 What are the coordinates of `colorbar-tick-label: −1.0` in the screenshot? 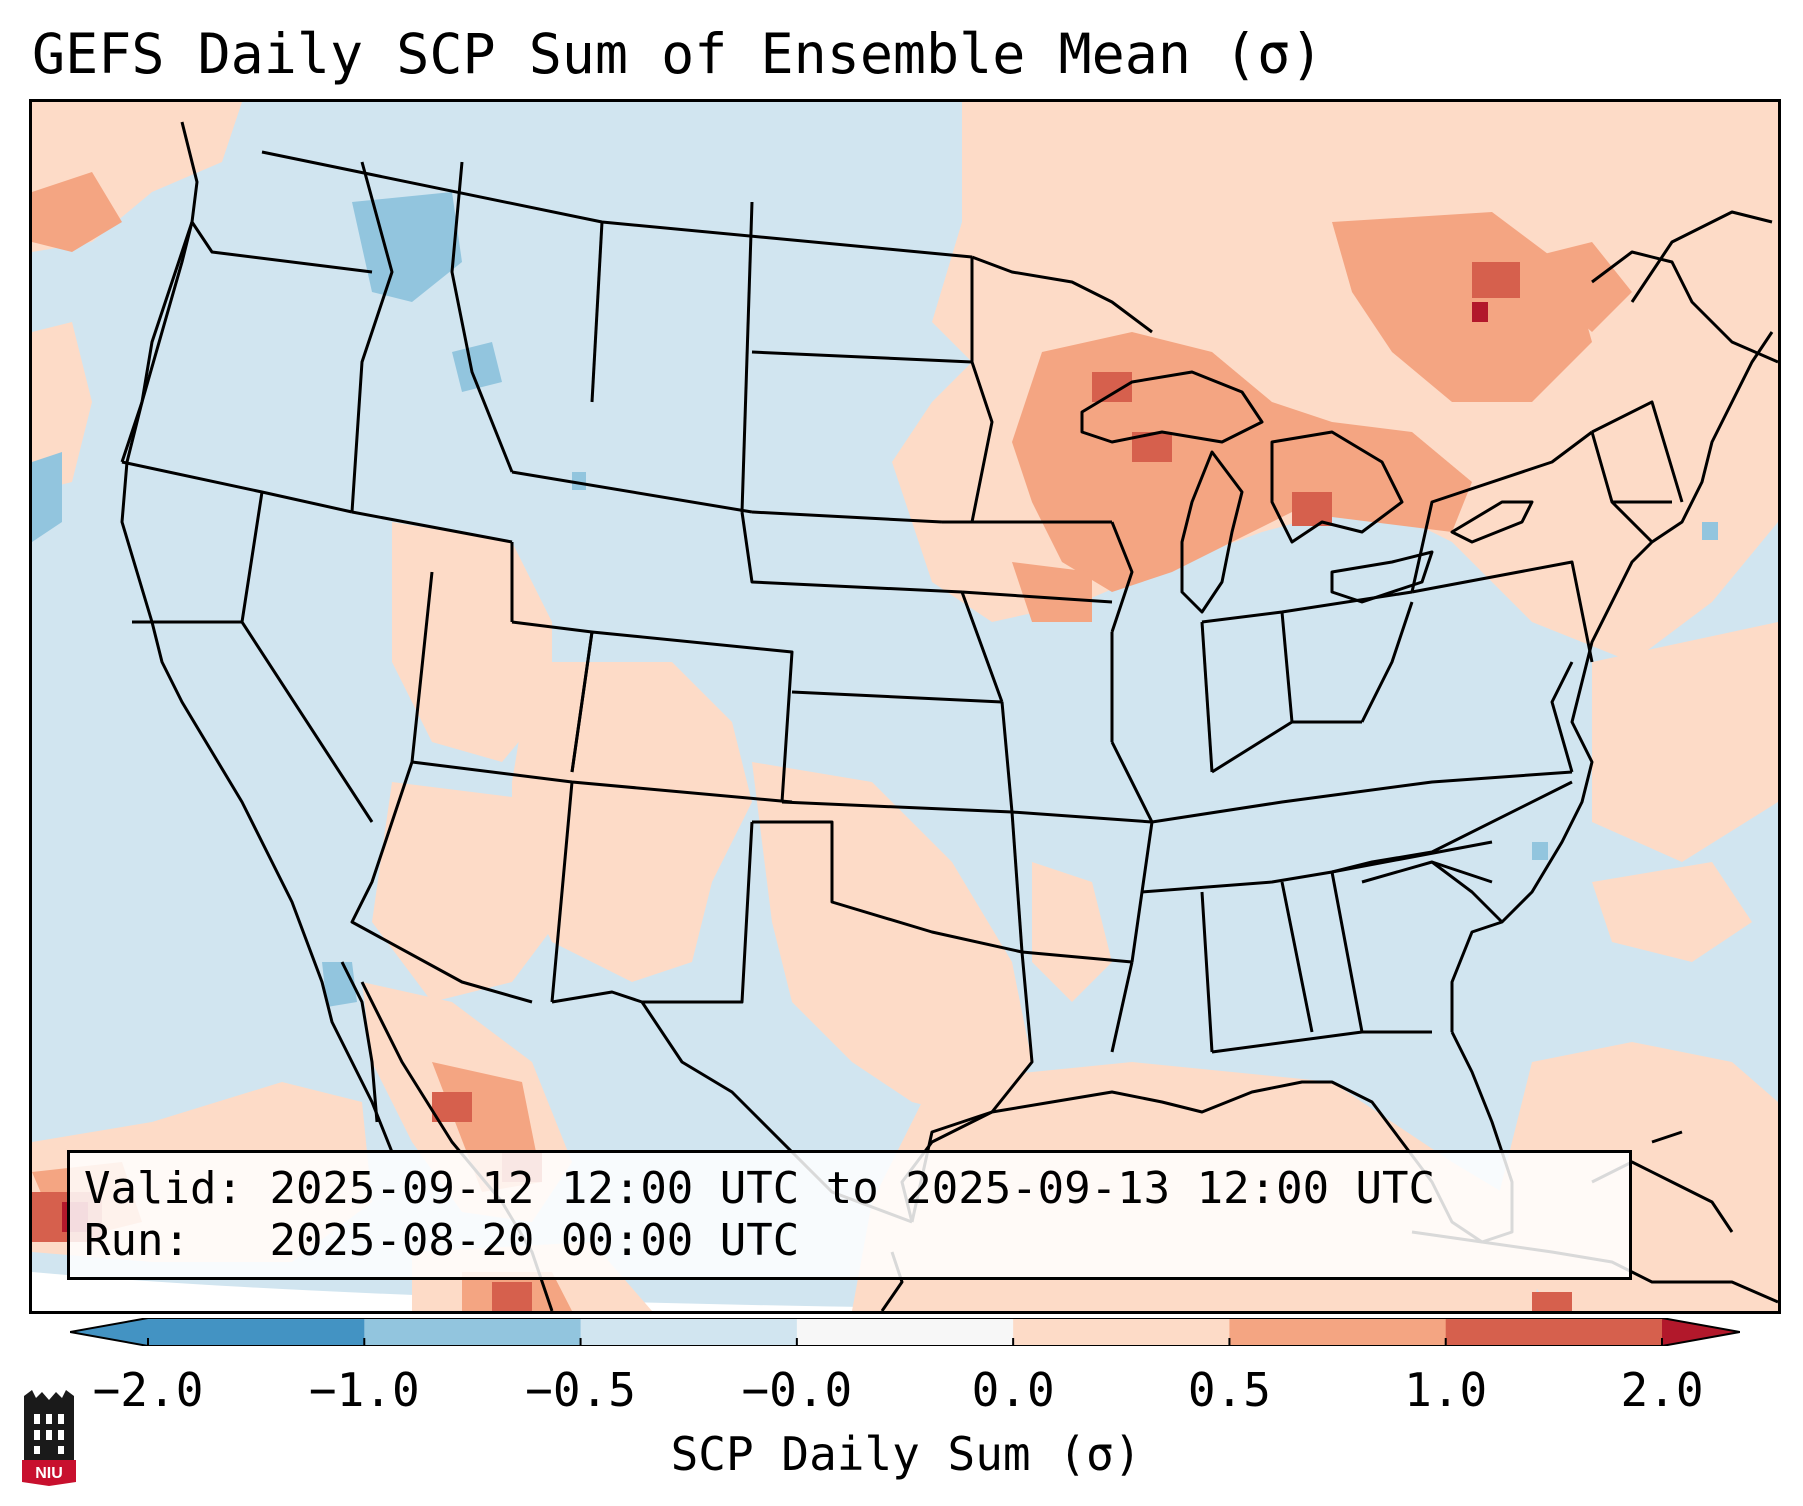 It's located at (364, 1390).